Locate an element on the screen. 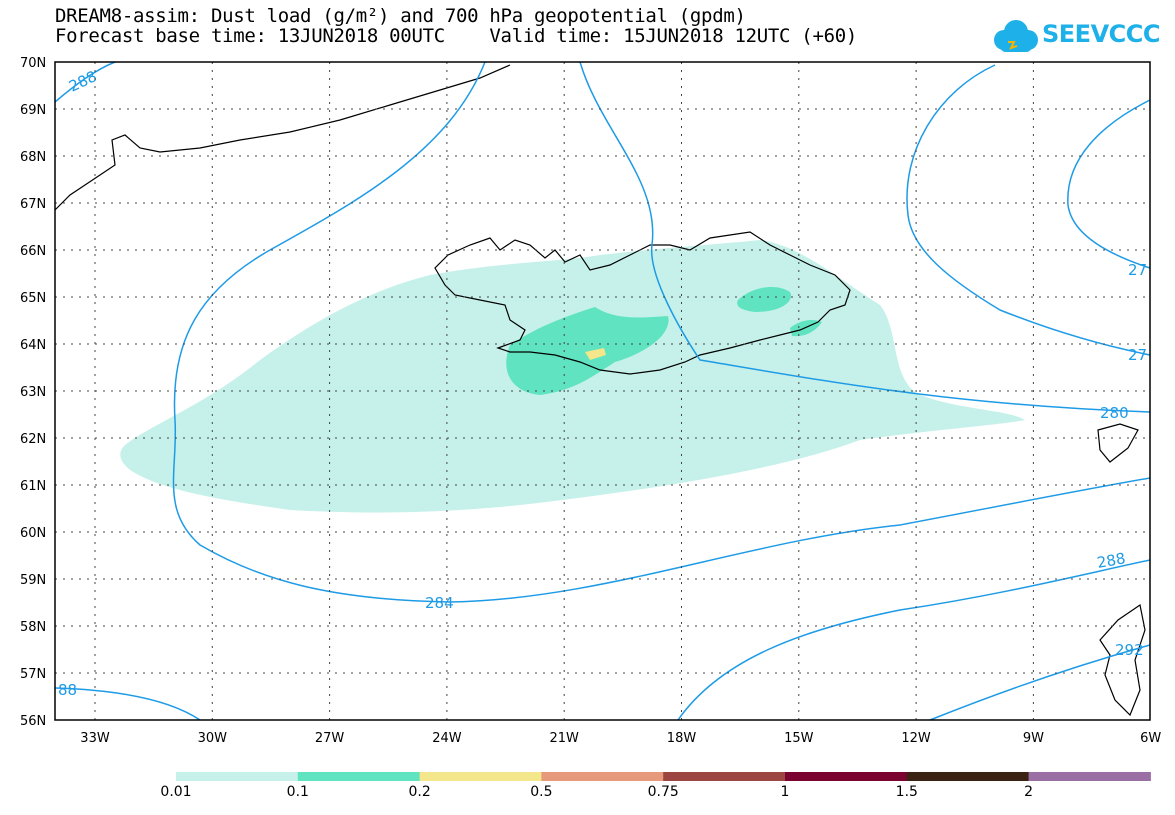  faroe-coast is located at coordinates (1118, 443).